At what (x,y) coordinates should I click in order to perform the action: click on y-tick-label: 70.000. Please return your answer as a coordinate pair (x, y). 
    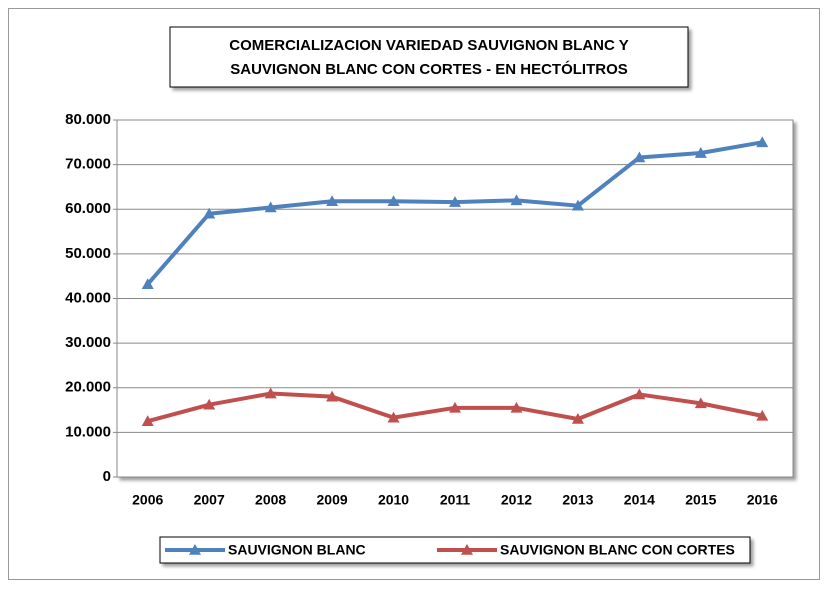
    Looking at the image, I should click on (88, 164).